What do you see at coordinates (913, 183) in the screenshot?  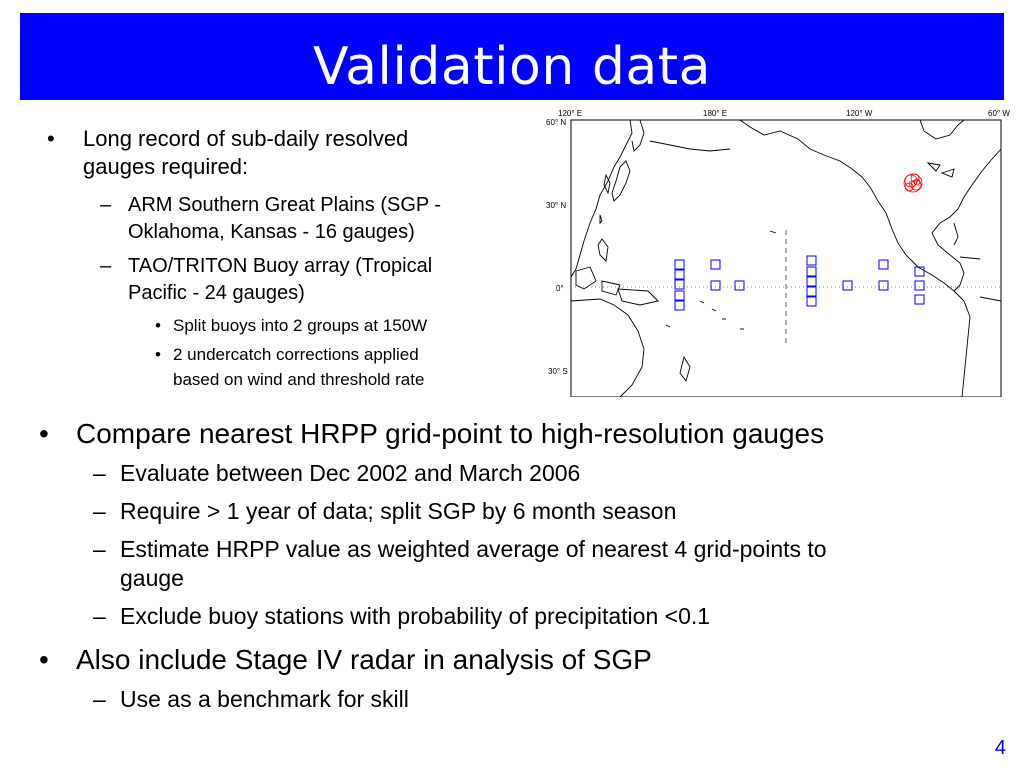 I see `sgp-gauge-cluster` at bounding box center [913, 183].